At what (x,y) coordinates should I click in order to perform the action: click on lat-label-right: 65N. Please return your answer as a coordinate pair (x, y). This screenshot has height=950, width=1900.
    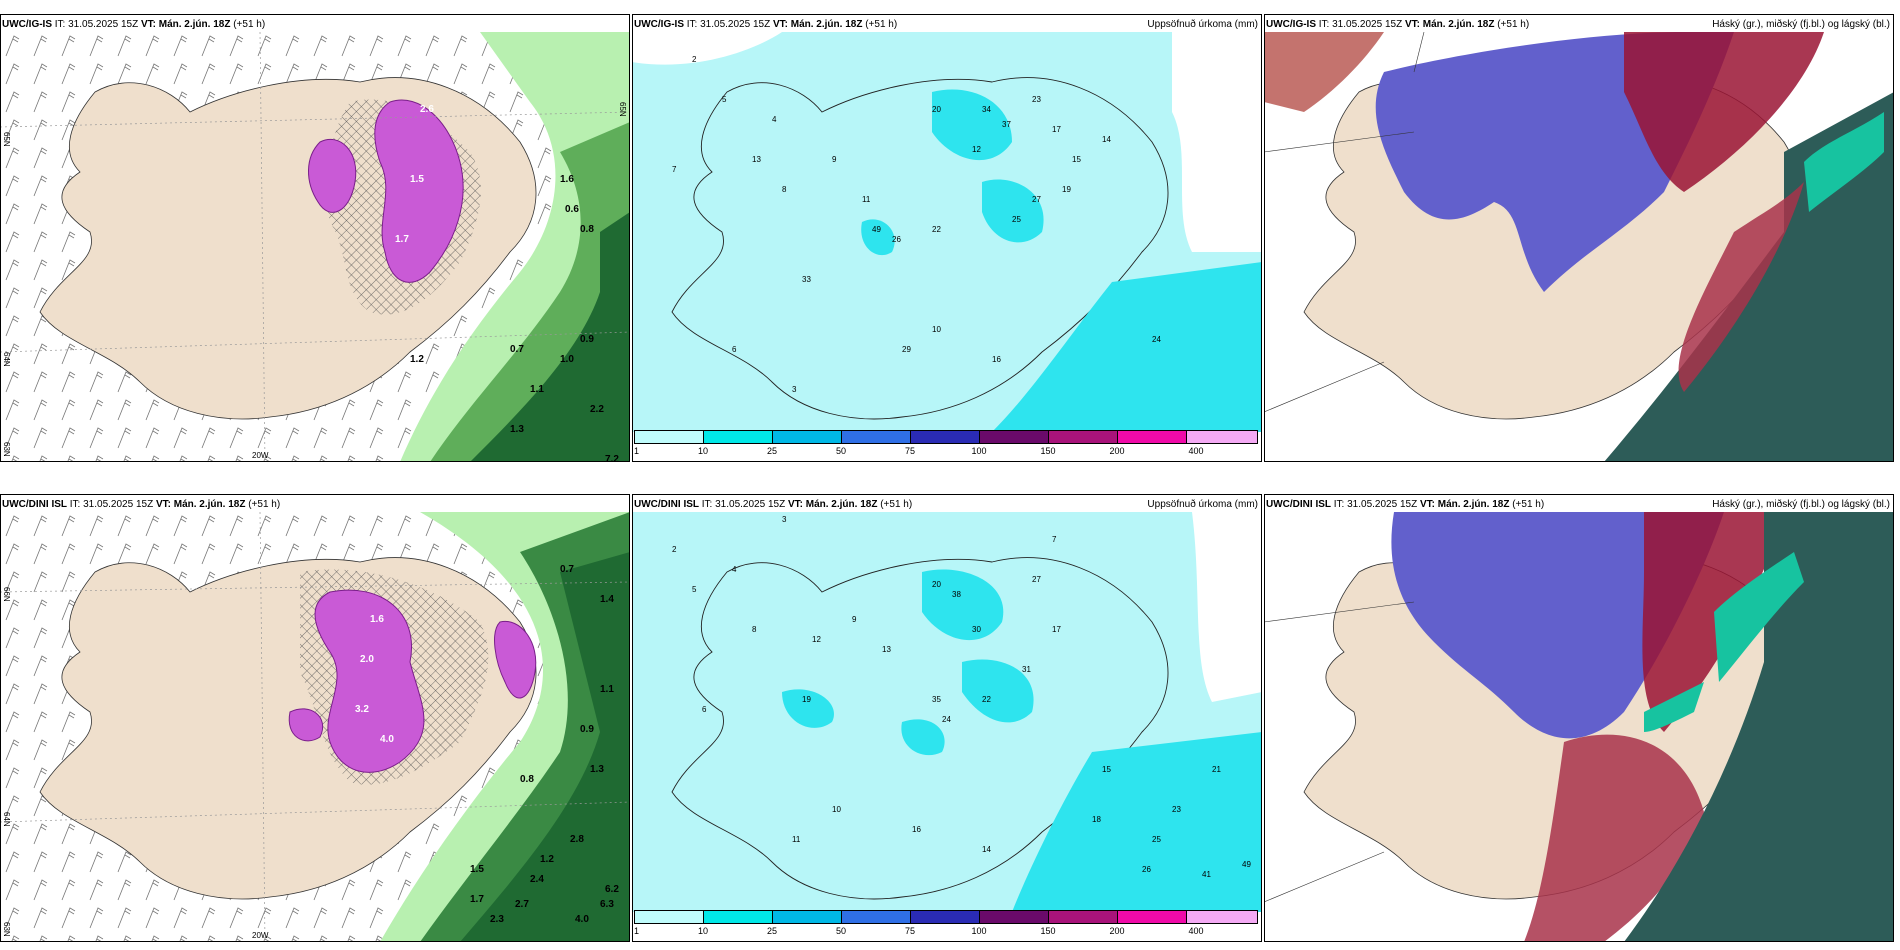
    Looking at the image, I should click on (622, 109).